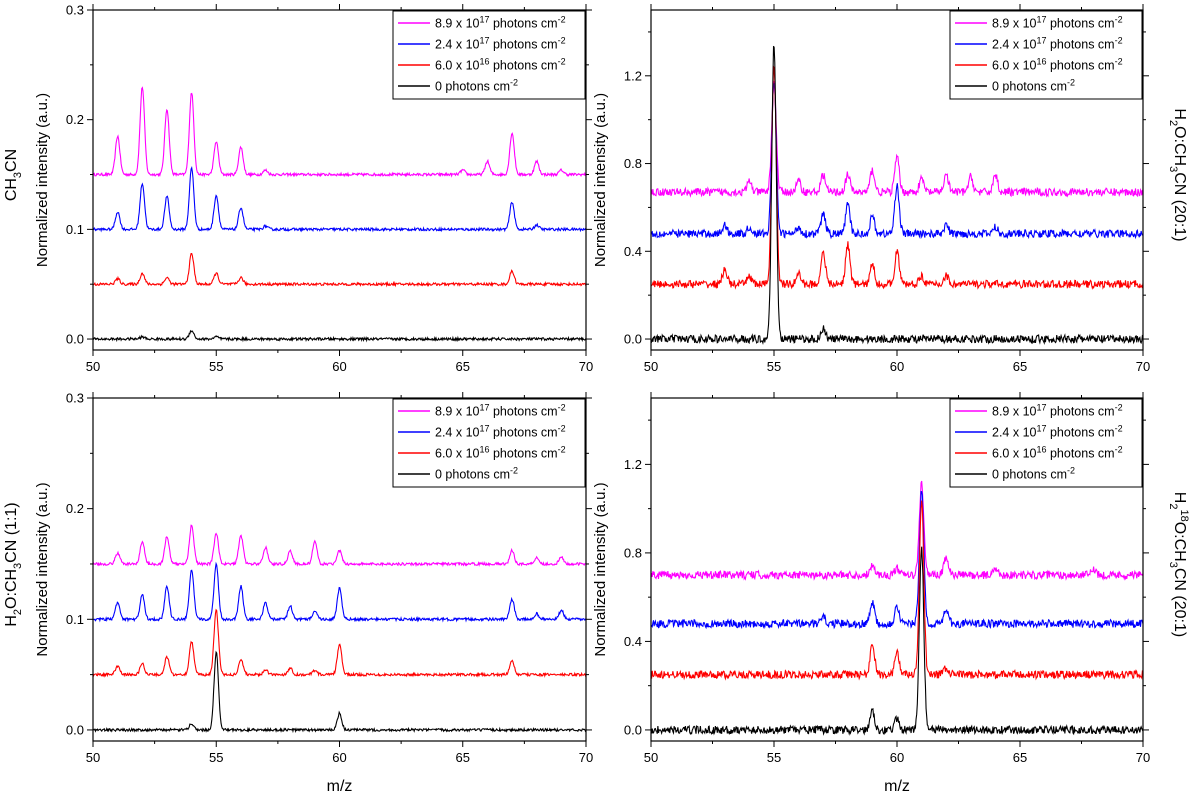 Image resolution: width=1200 pixels, height=797 pixels. What do you see at coordinates (1178, 564) in the screenshot?
I see `sample-label: H218O:CH3CN (20:1)` at bounding box center [1178, 564].